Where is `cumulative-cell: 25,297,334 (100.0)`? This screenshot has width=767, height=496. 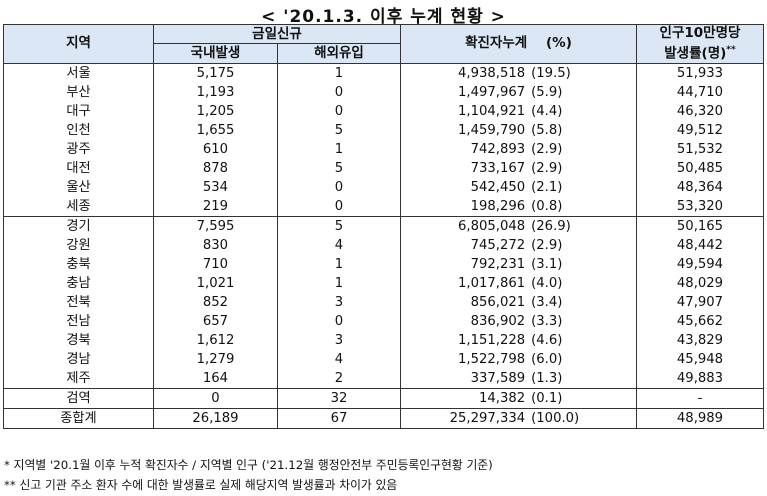
cumulative-cell: 25,297,334 (100.0) is located at coordinates (518, 418).